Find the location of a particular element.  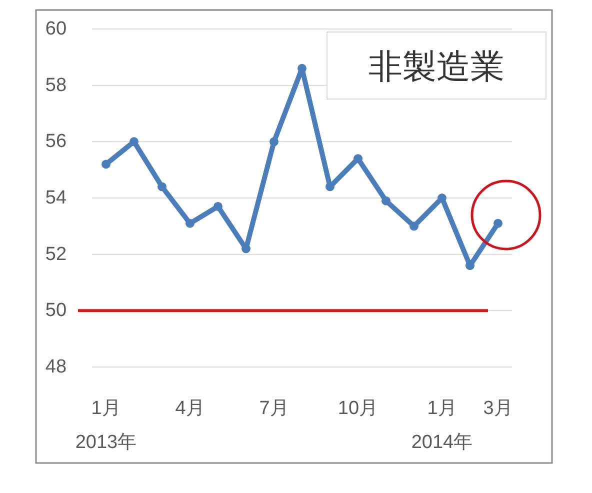

y-tick-label: 58 is located at coordinates (56, 85).